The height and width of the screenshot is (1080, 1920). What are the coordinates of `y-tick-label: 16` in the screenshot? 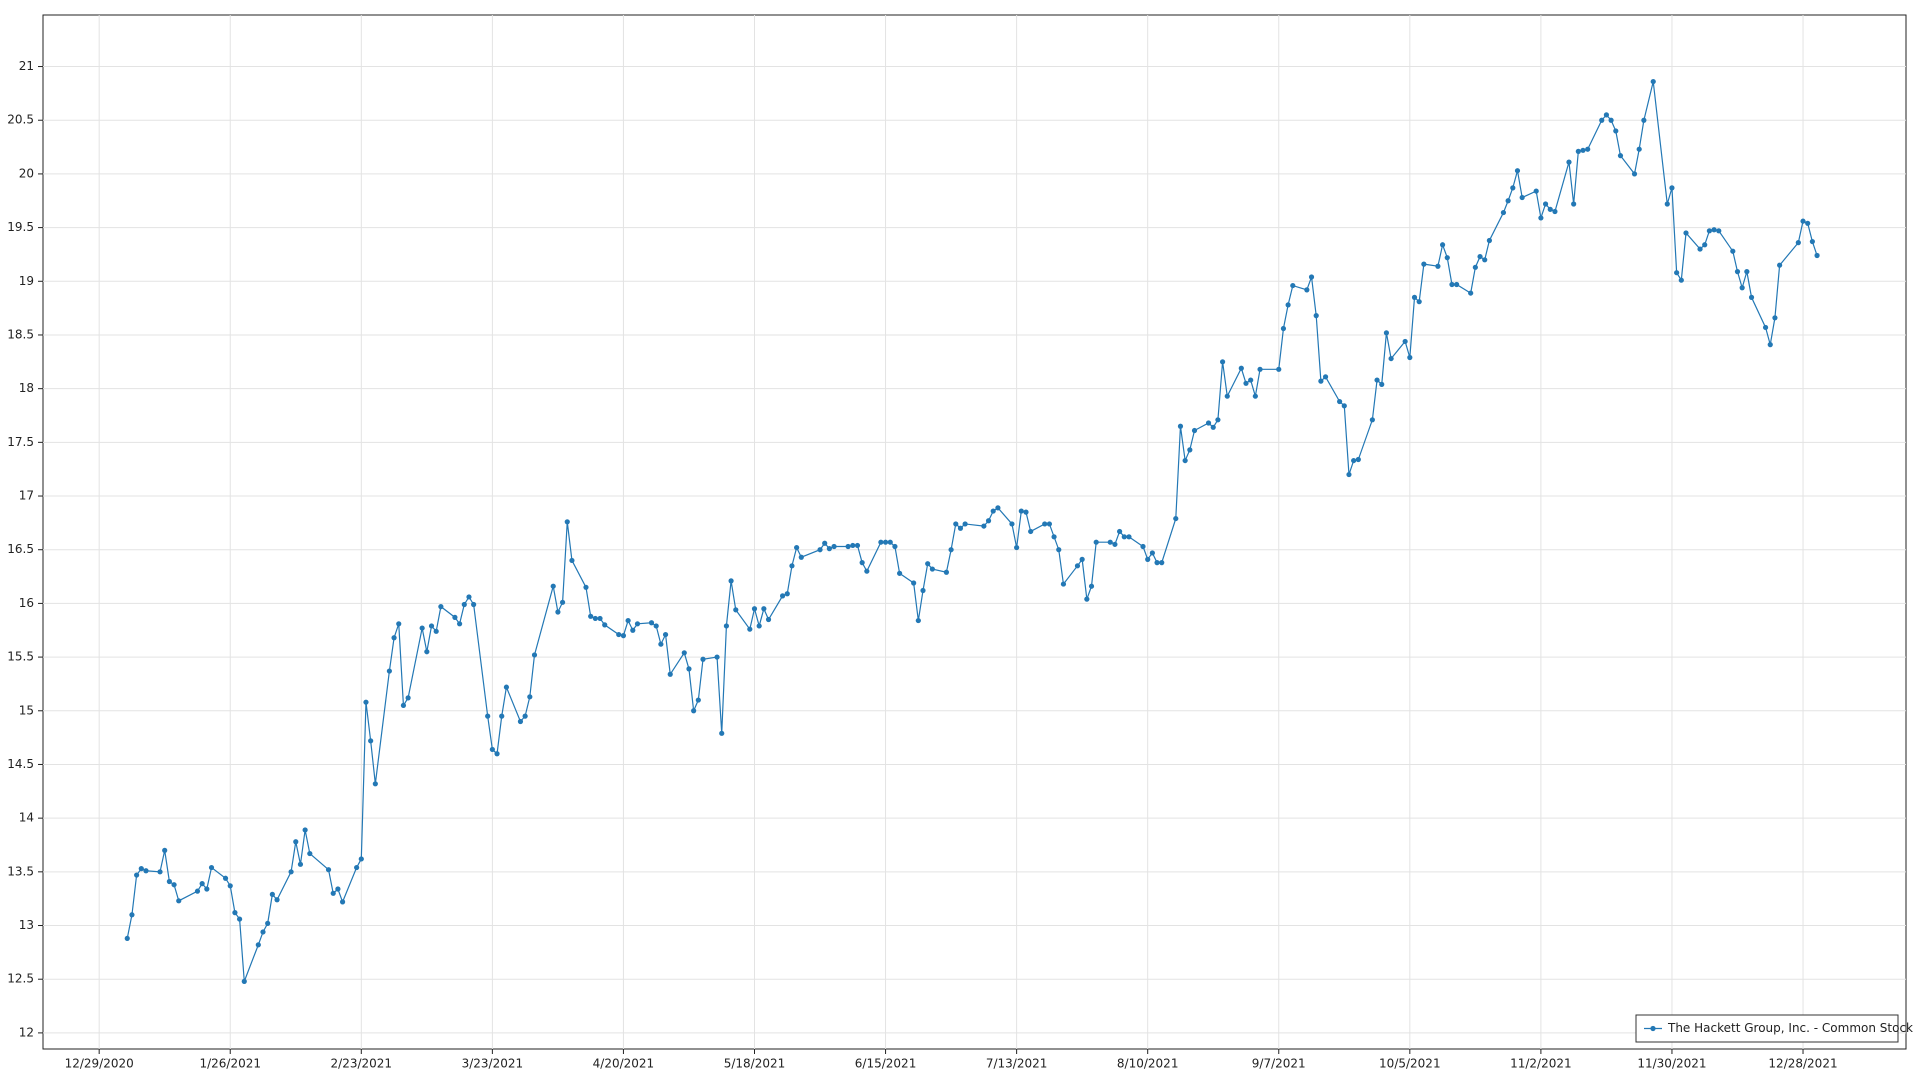 It's located at (26, 603).